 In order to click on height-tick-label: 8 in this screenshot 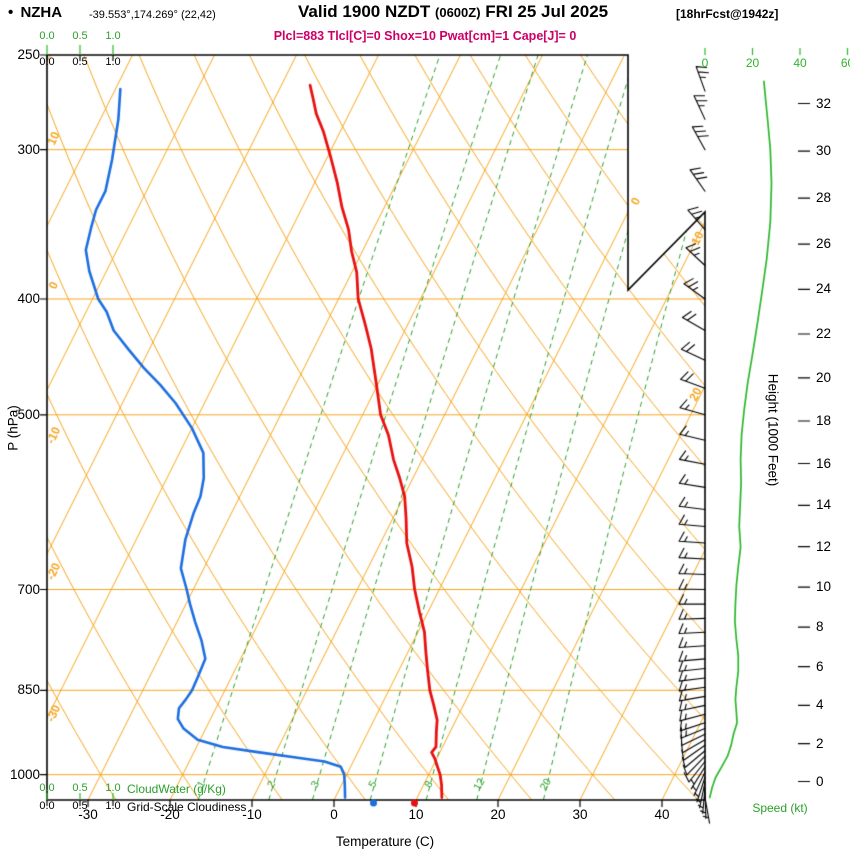, I will do `click(820, 627)`.